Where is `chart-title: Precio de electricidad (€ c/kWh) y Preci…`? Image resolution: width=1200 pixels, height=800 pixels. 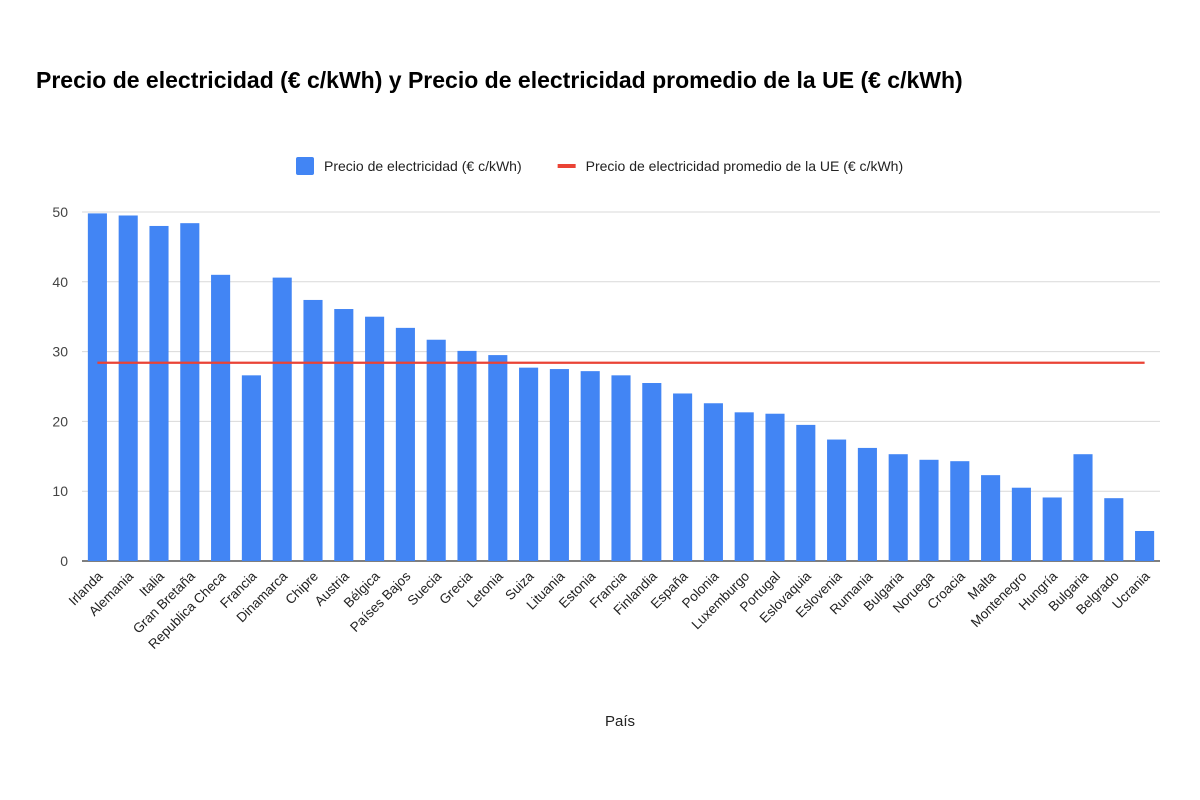 chart-title: Precio de electricidad (€ c/kWh) y Preci… is located at coordinates (499, 80).